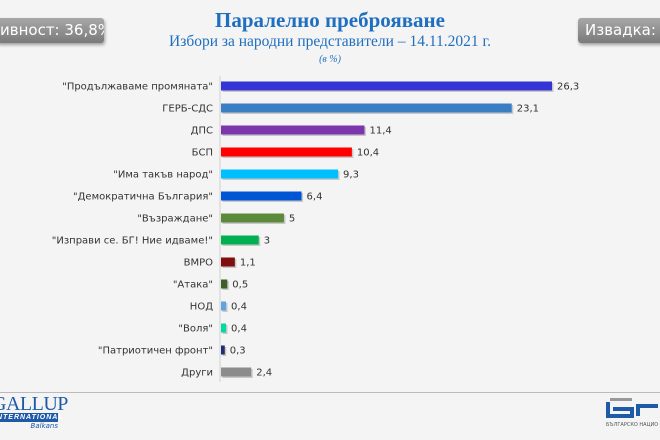  What do you see at coordinates (632, 413) in the screenshot?
I see `bnt-logo: БЪЛГАРСКО НАЦИО` at bounding box center [632, 413].